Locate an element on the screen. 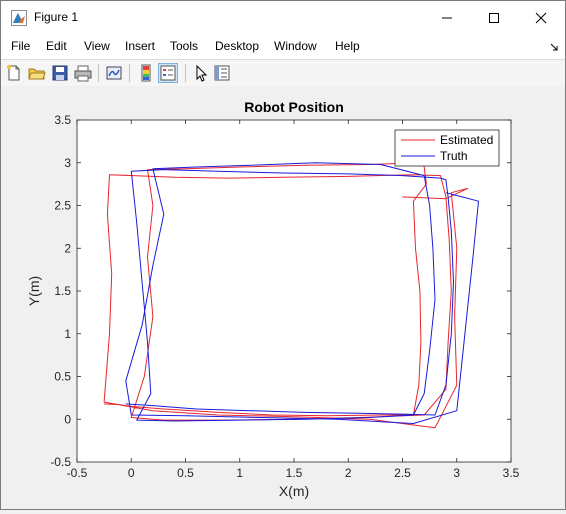 This screenshot has height=514, width=566. legend-box is located at coordinates (447, 148).